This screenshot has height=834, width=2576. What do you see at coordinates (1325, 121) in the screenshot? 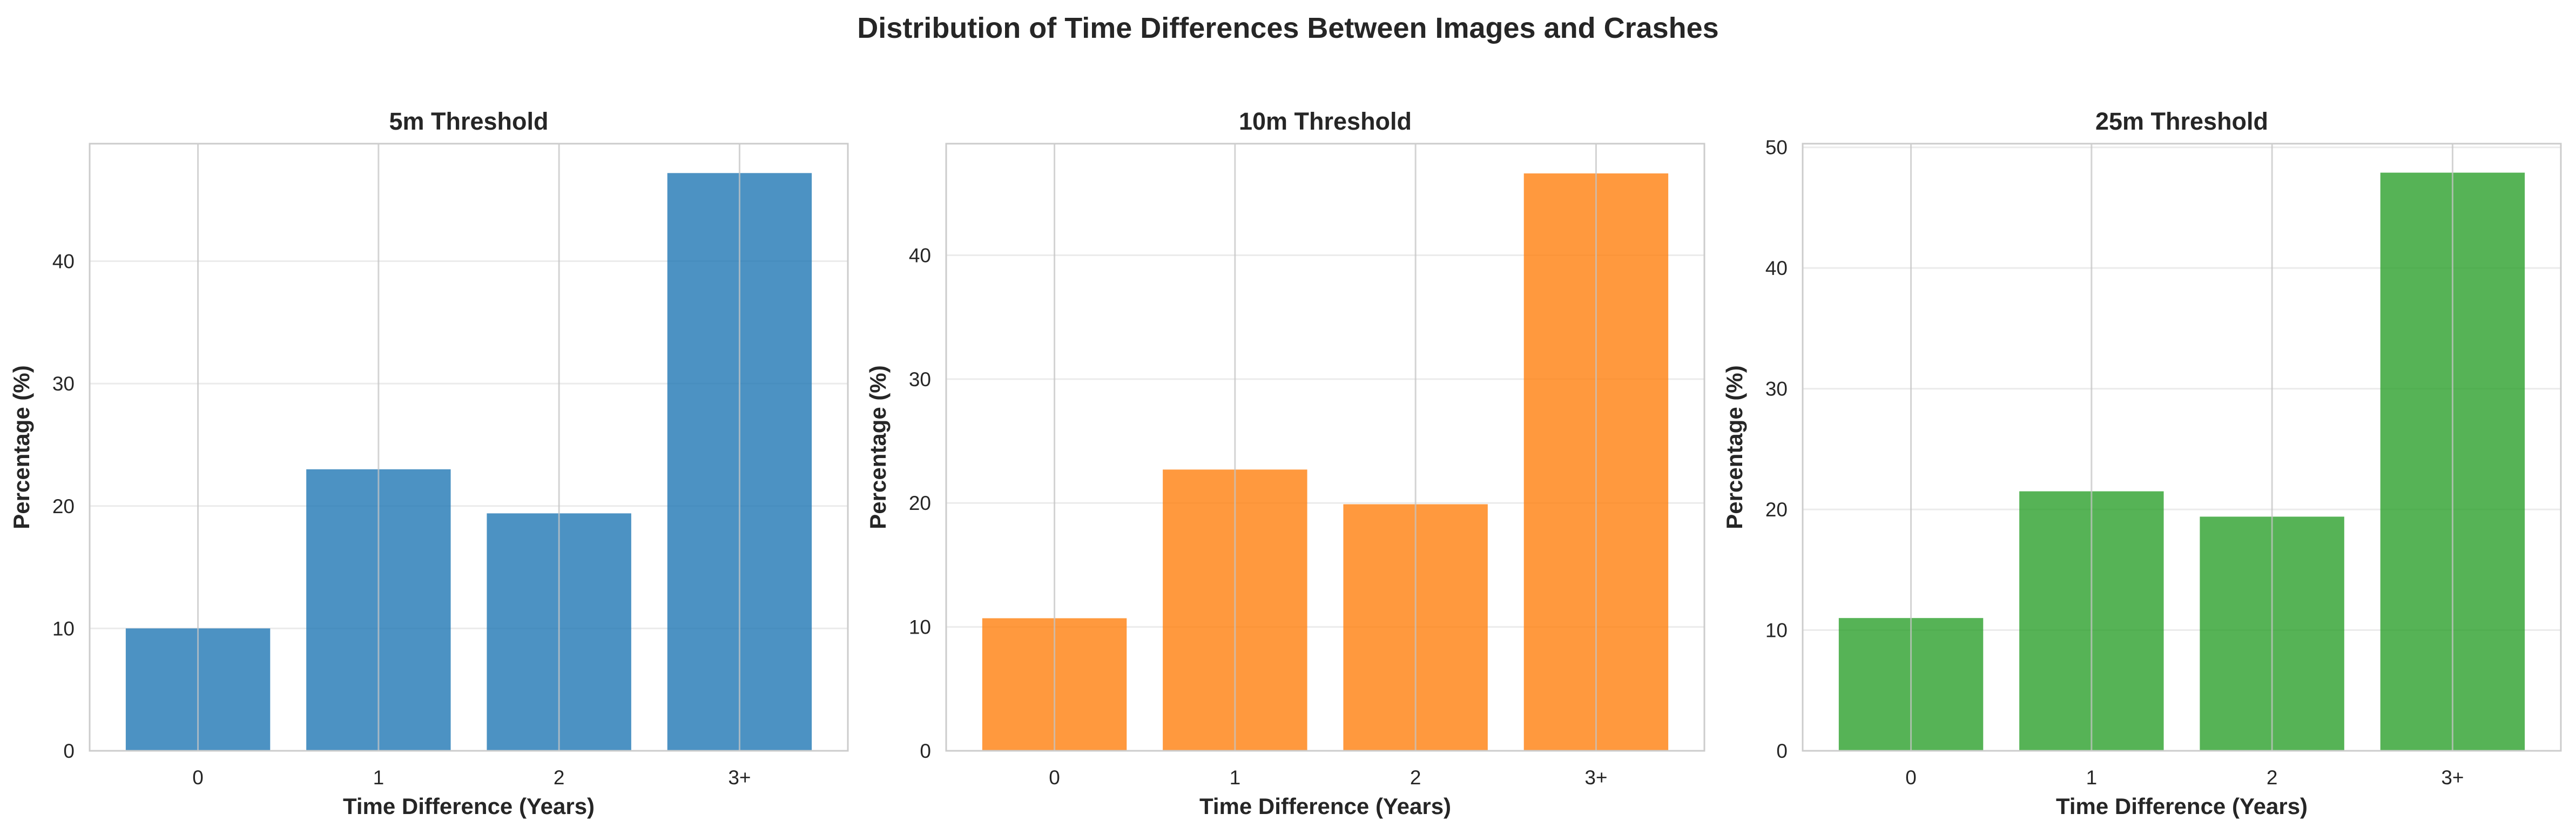
I see `subplot-title: 10m Threshold` at bounding box center [1325, 121].